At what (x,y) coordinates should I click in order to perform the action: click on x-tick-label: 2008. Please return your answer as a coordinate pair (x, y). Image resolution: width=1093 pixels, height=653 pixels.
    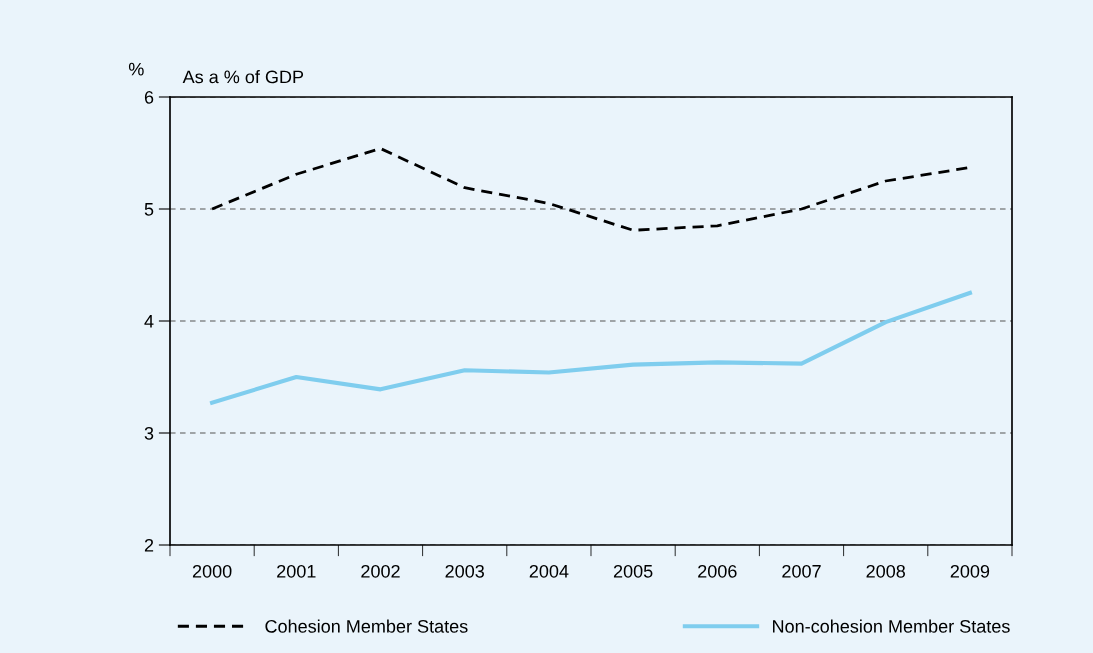
    Looking at the image, I should click on (885, 571).